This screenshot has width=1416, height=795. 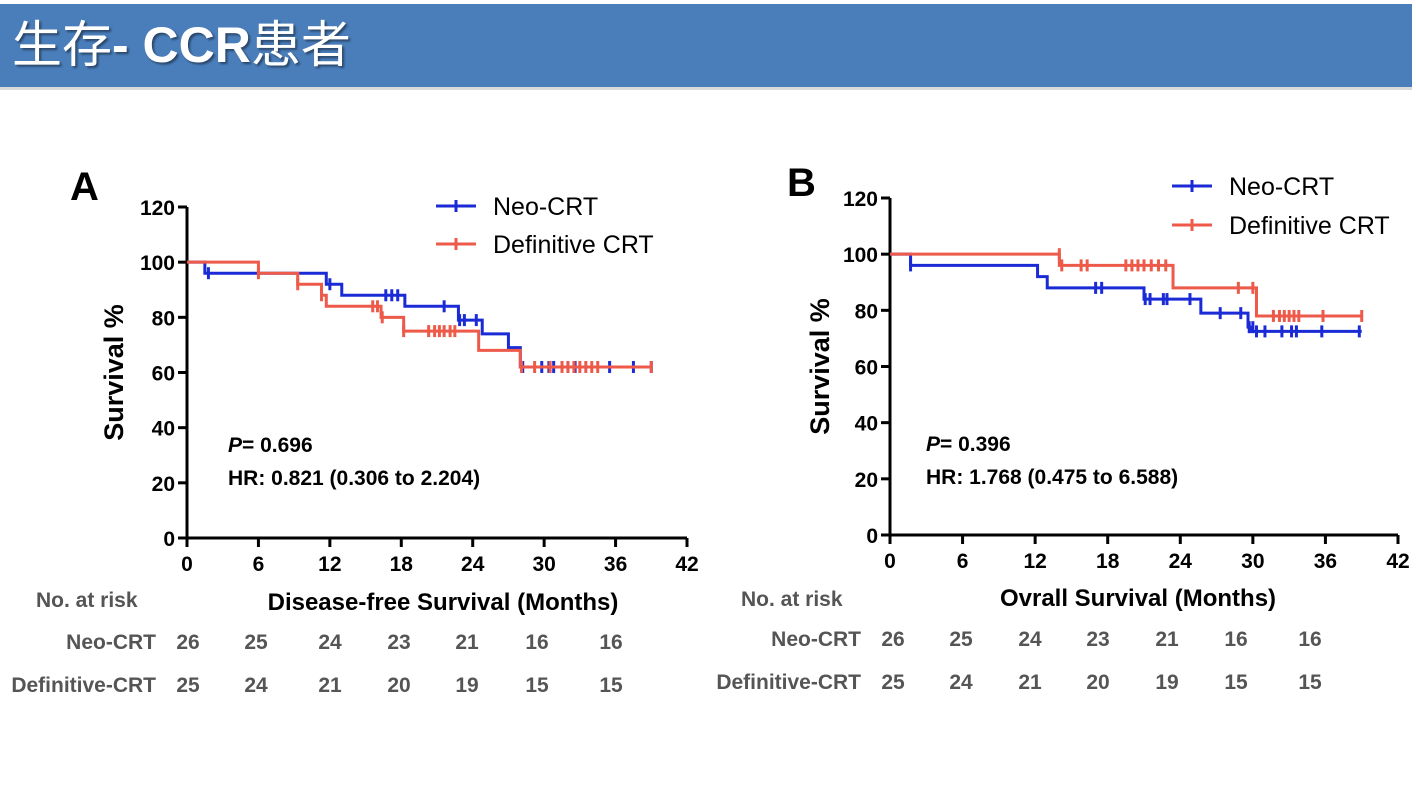 I want to click on p-value: = 0.396, so click(x=975, y=444).